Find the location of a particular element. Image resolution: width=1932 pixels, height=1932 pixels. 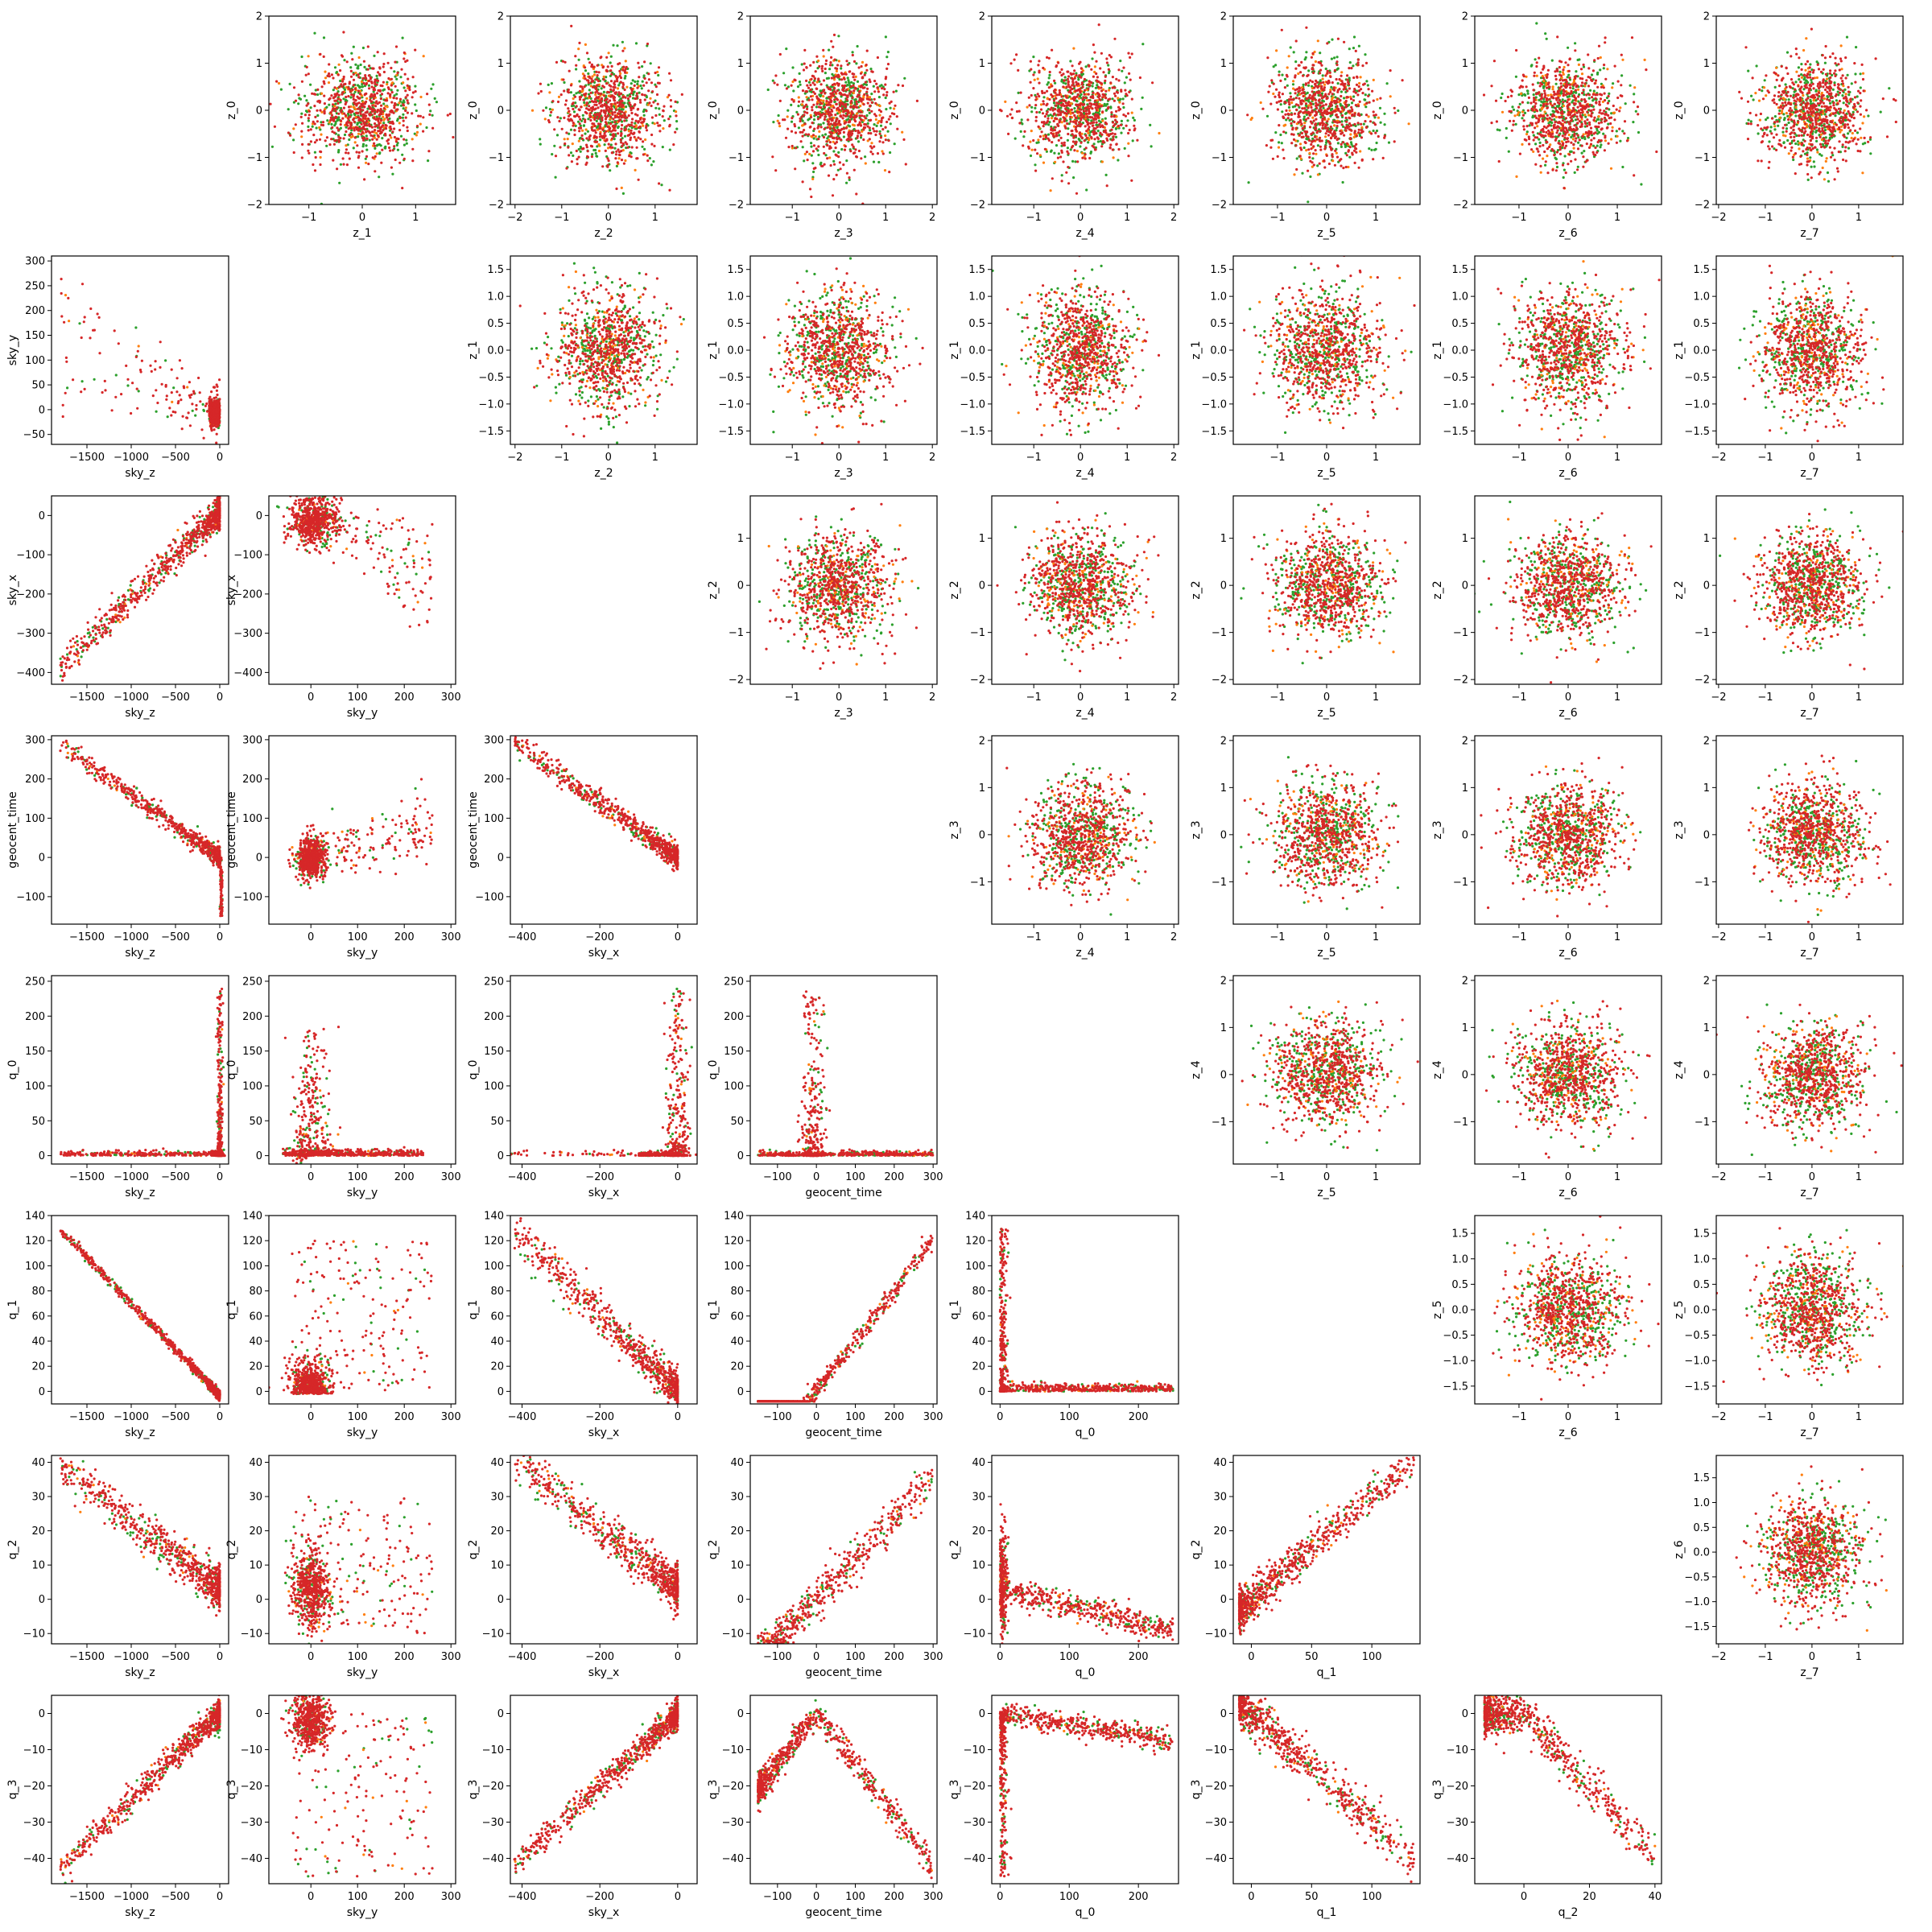

scatter-points is located at coordinates (362, 117).